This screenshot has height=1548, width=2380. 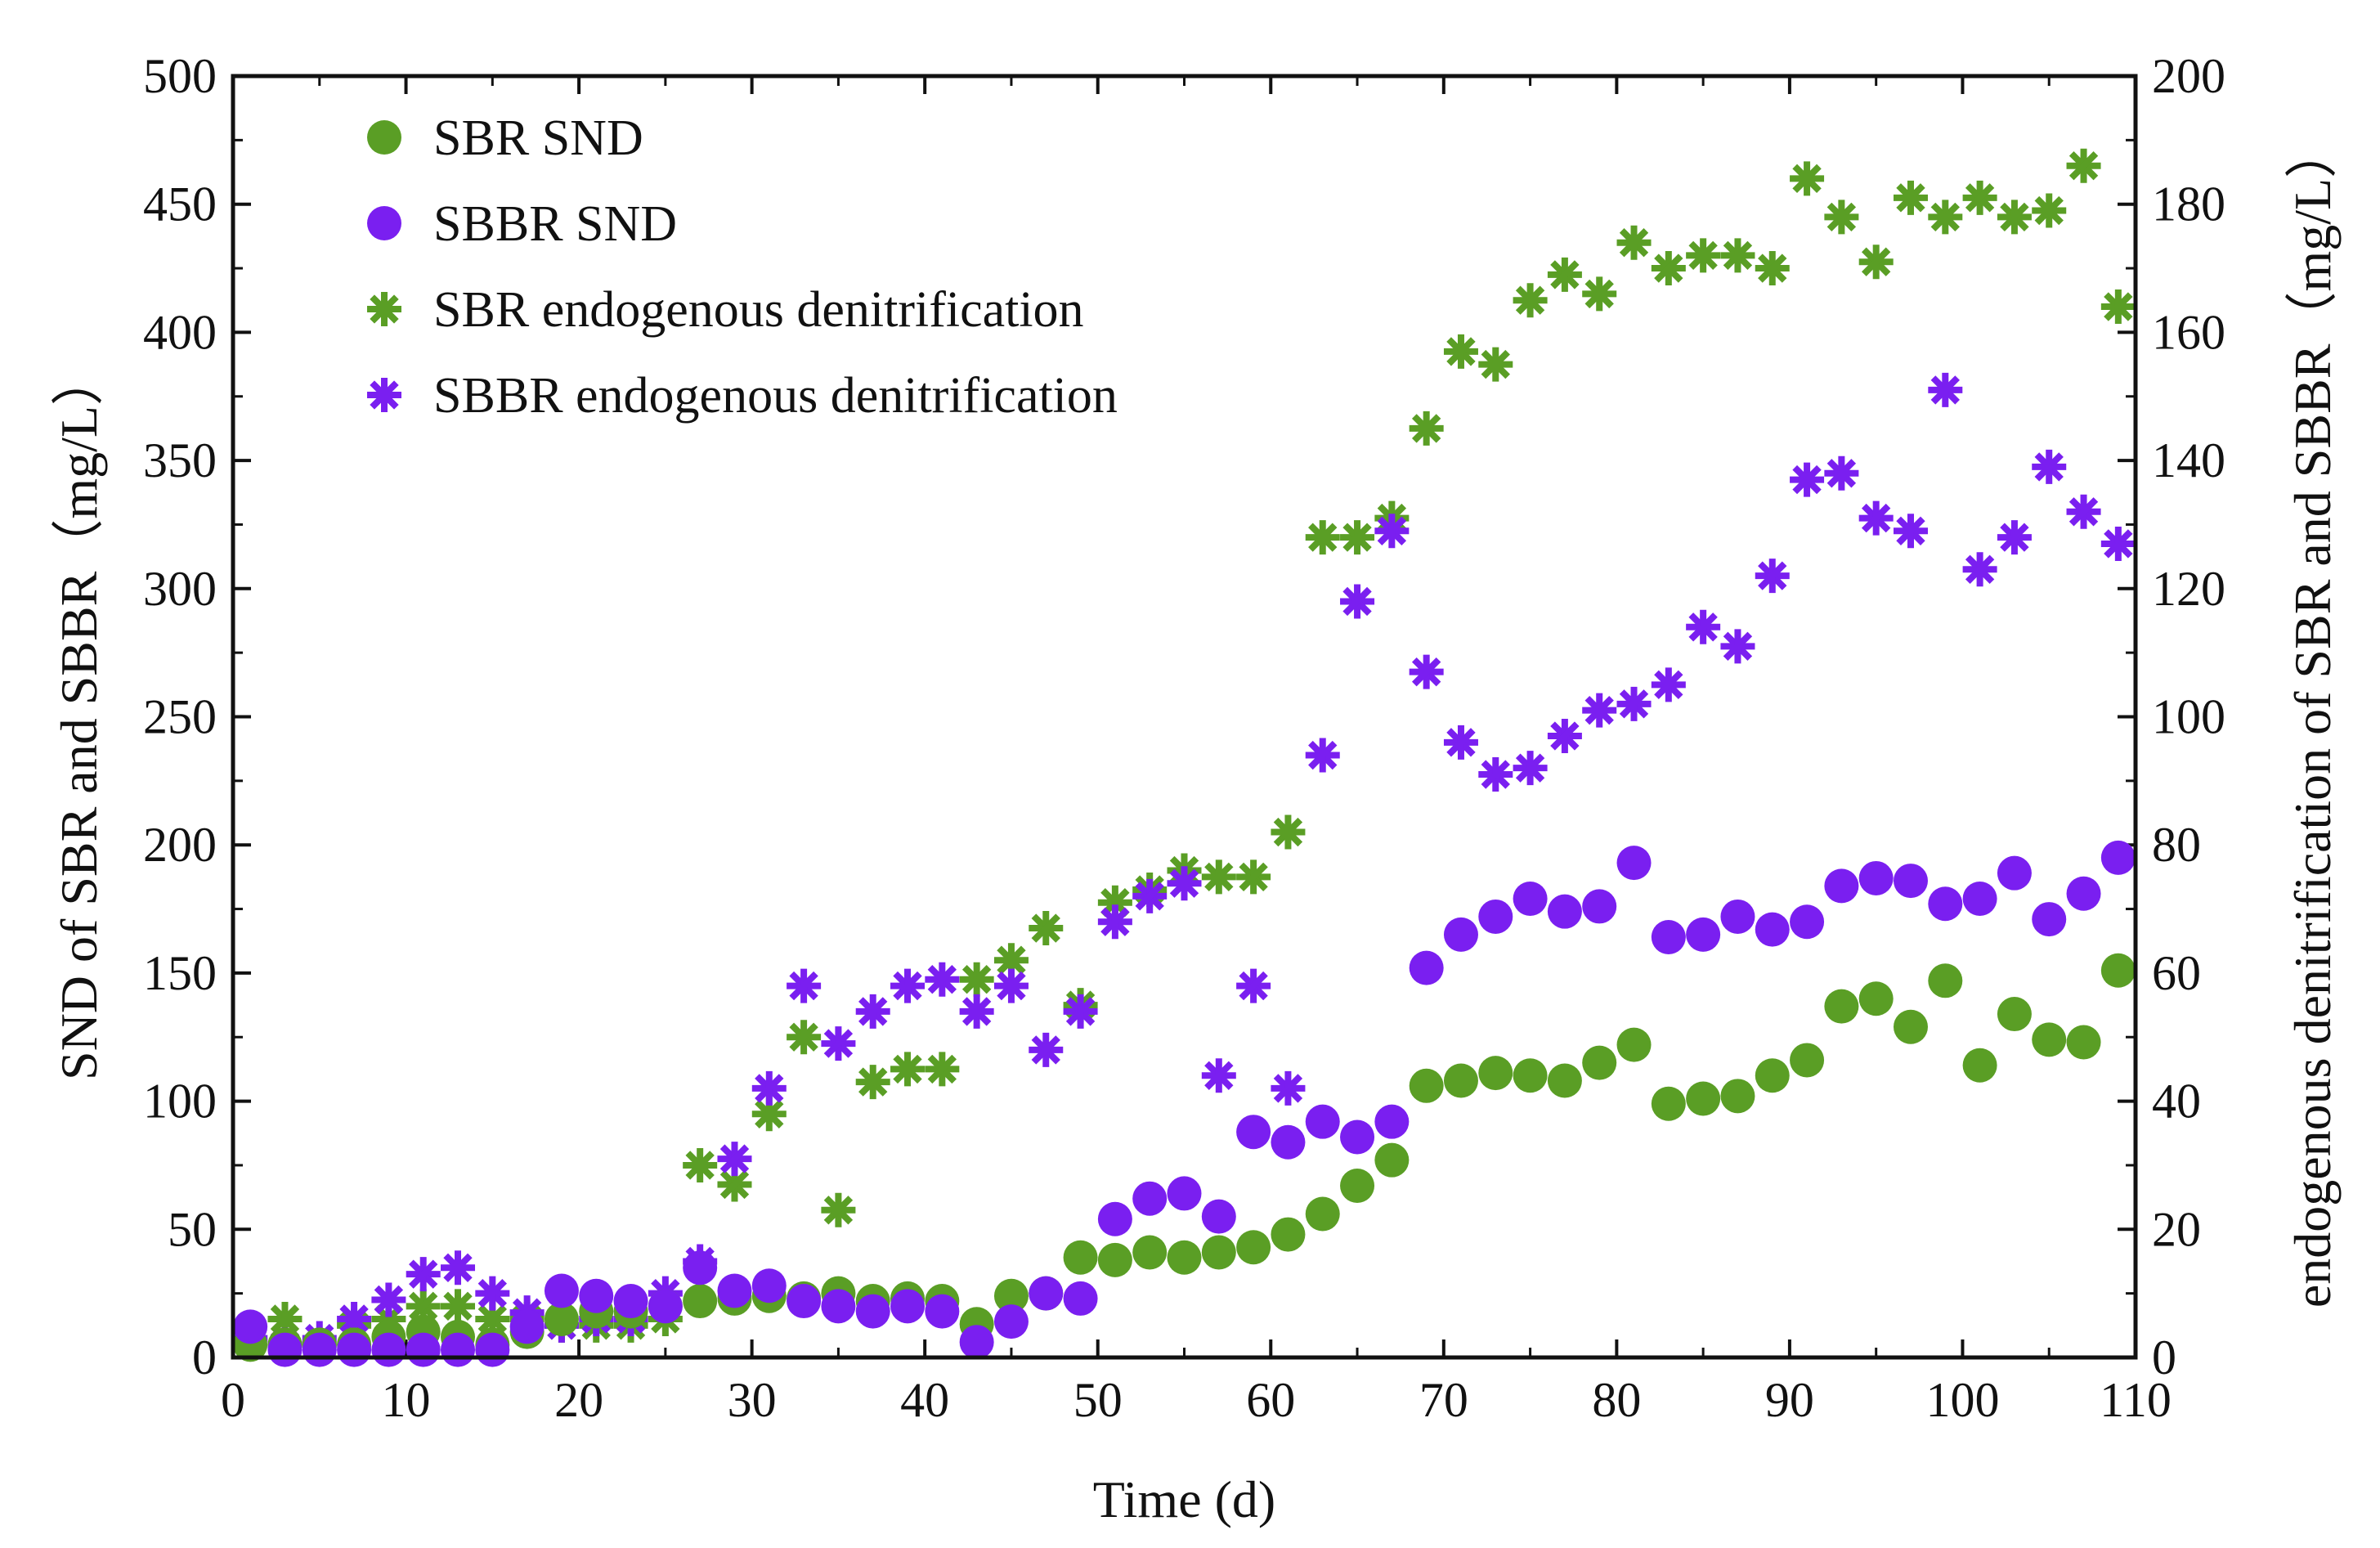 I want to click on y-left-tick-label: 450, so click(x=180, y=204).